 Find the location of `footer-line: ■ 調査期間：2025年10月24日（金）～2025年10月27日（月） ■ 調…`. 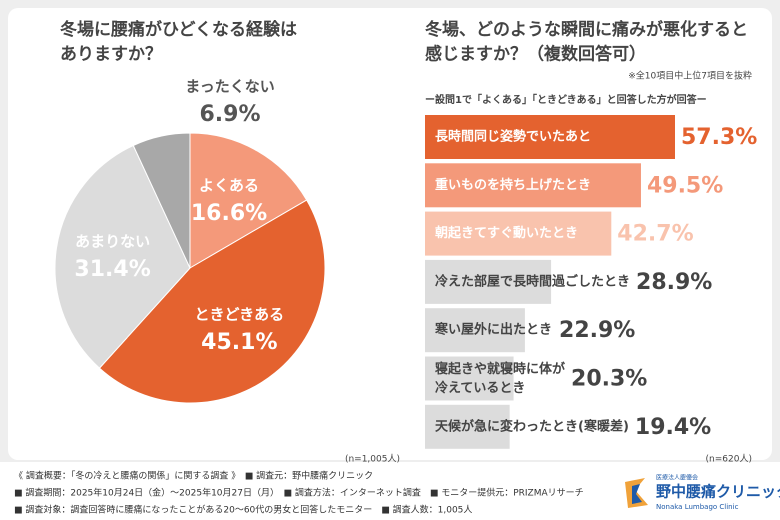

footer-line: ■ 調査期間：2025年10月24日（金）～2025年10月27日（月） ■ 調… is located at coordinates (299, 493).